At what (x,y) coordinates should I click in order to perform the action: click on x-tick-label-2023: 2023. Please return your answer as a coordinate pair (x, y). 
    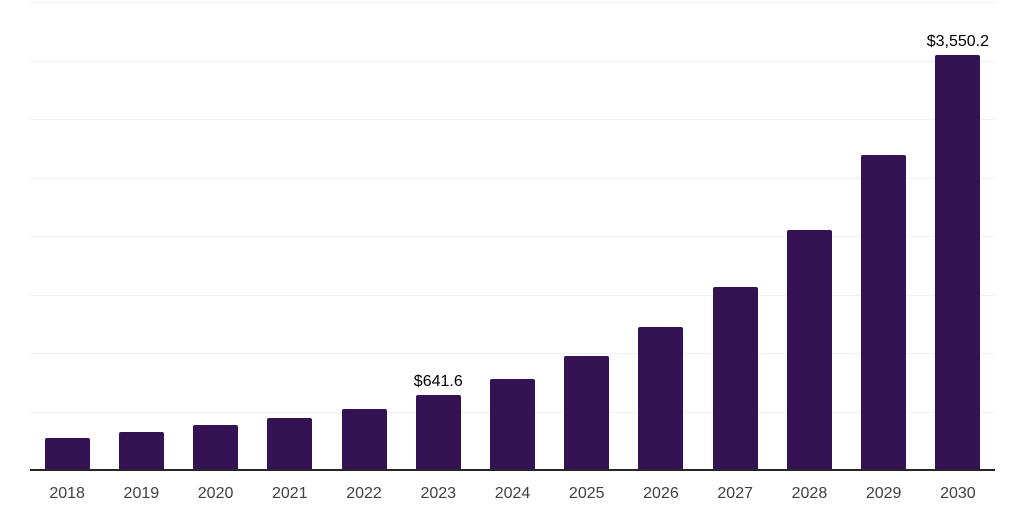
    Looking at the image, I should click on (438, 493).